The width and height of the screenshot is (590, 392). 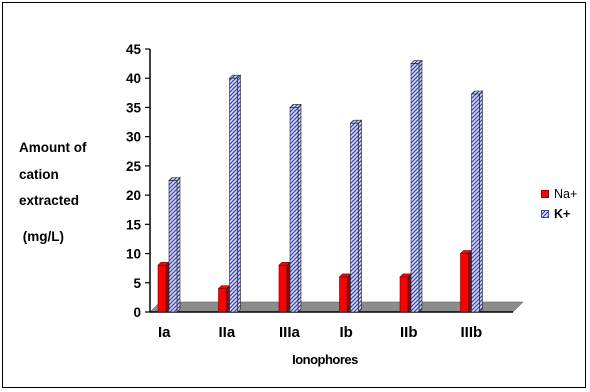 What do you see at coordinates (409, 332) in the screenshot?
I see `x-tick-label-IIb: IIb` at bounding box center [409, 332].